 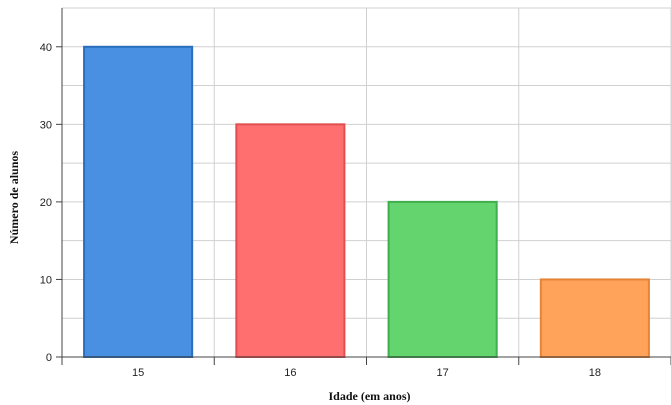 What do you see at coordinates (46, 125) in the screenshot?
I see `y-tick-label: 30` at bounding box center [46, 125].